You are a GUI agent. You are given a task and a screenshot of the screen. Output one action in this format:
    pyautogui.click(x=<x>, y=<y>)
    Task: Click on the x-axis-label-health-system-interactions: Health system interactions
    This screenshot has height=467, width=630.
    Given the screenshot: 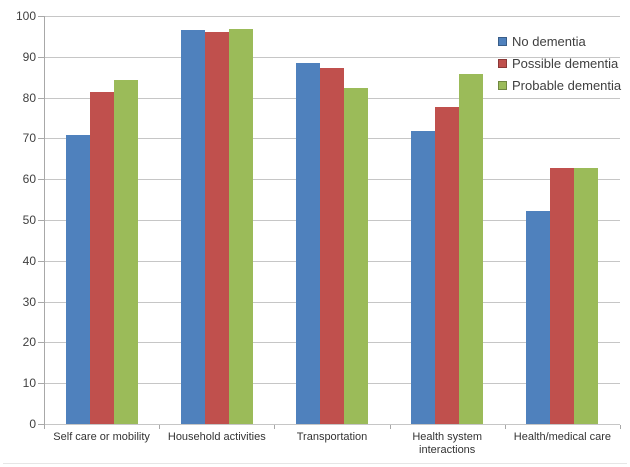 What is the action you would take?
    pyautogui.click(x=447, y=443)
    